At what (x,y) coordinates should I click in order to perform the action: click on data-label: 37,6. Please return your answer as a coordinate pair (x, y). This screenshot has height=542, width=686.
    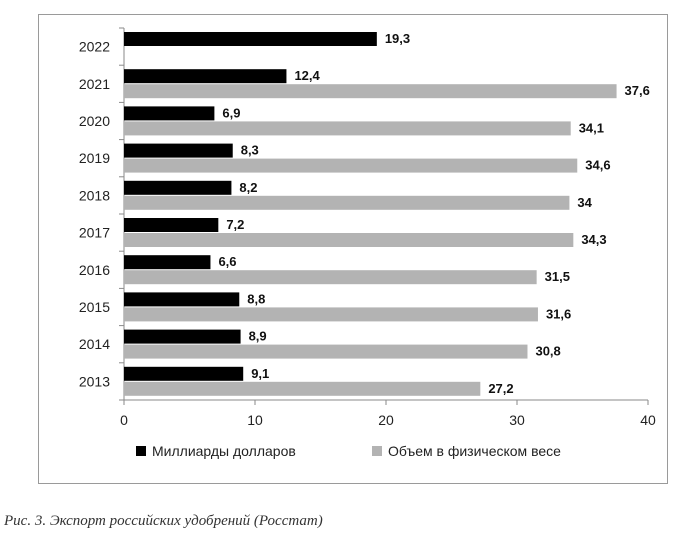
    Looking at the image, I should click on (637, 90).